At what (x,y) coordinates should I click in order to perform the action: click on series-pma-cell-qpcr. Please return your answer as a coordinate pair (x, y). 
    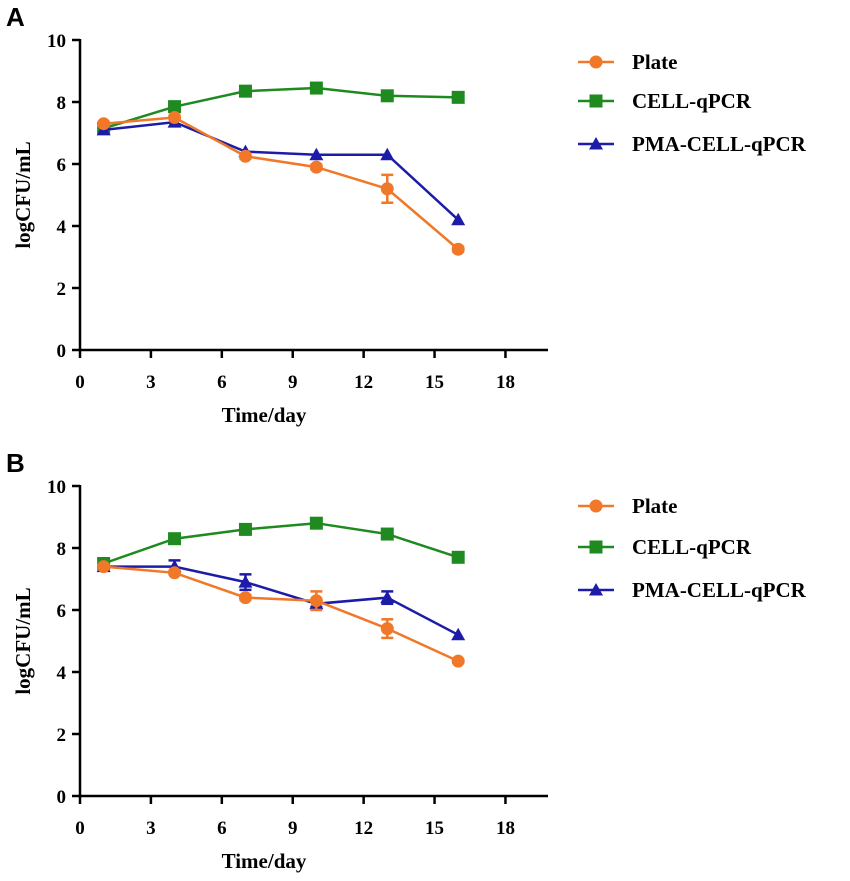
    Looking at the image, I should click on (281, 600).